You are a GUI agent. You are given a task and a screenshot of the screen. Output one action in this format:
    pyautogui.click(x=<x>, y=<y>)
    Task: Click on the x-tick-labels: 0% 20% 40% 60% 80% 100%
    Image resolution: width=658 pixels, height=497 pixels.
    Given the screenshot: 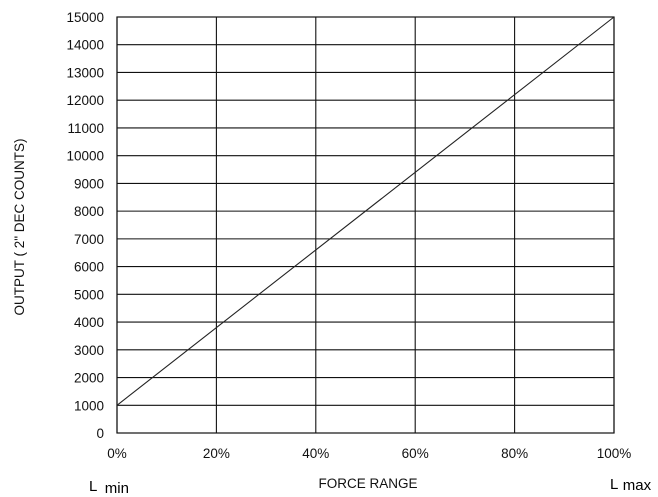 What is the action you would take?
    pyautogui.click(x=369, y=453)
    